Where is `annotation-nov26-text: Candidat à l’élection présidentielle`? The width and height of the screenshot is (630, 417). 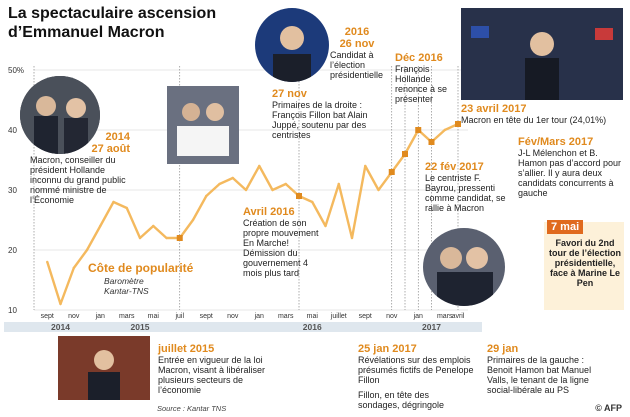 annotation-nov26-text: Candidat à l’élection présidentielle is located at coordinates (357, 65).